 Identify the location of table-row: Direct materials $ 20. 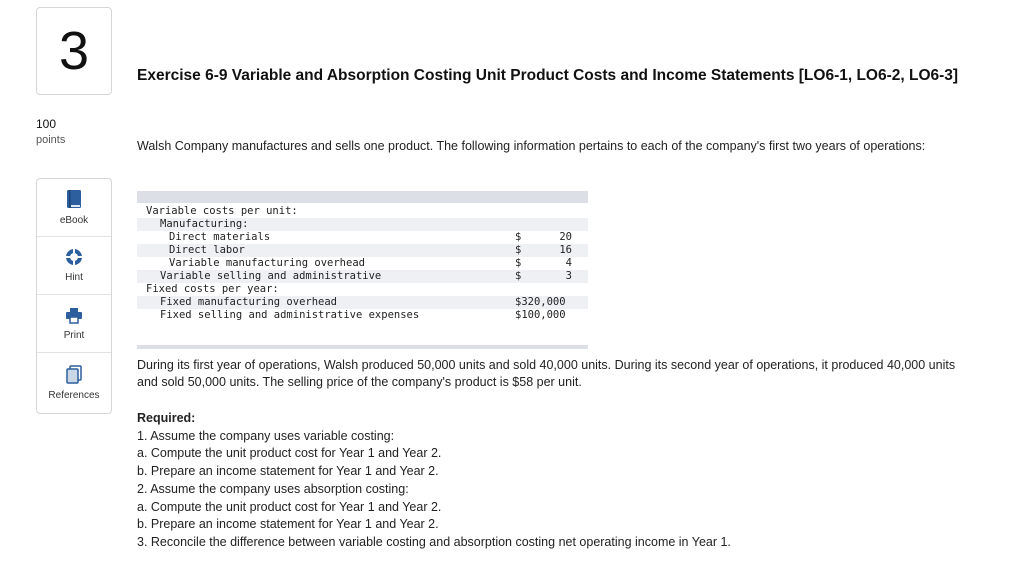
(362, 237).